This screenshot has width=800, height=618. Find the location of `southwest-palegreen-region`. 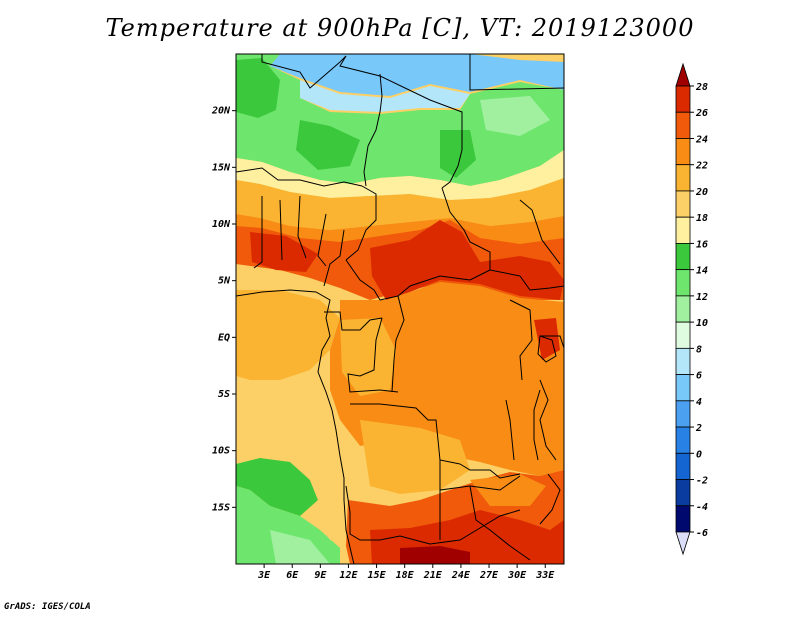

southwest-palegreen-region is located at coordinates (288, 525).